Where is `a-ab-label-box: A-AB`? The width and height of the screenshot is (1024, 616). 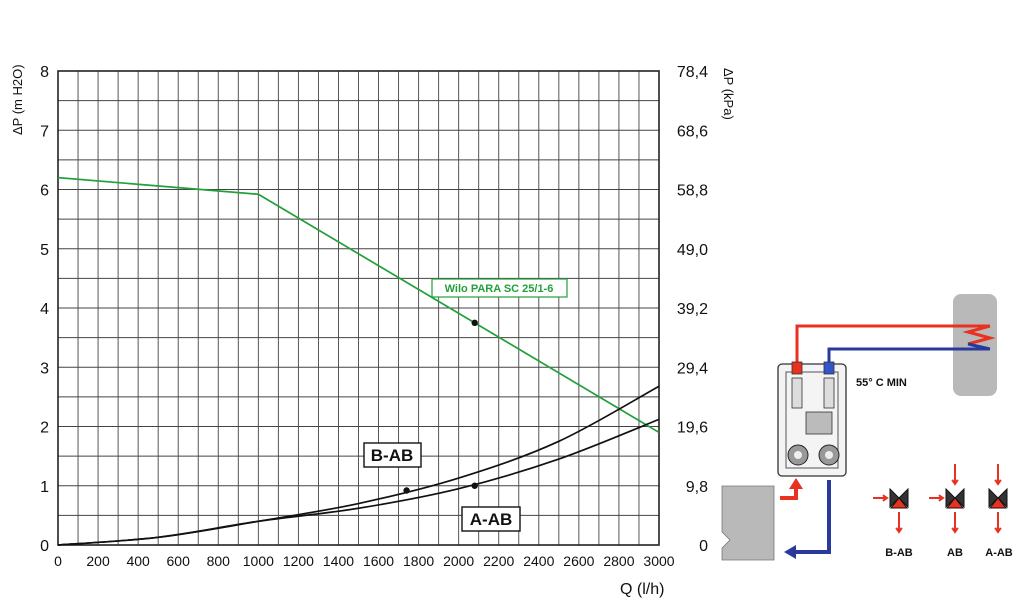 a-ab-label-box: A-AB is located at coordinates (491, 519).